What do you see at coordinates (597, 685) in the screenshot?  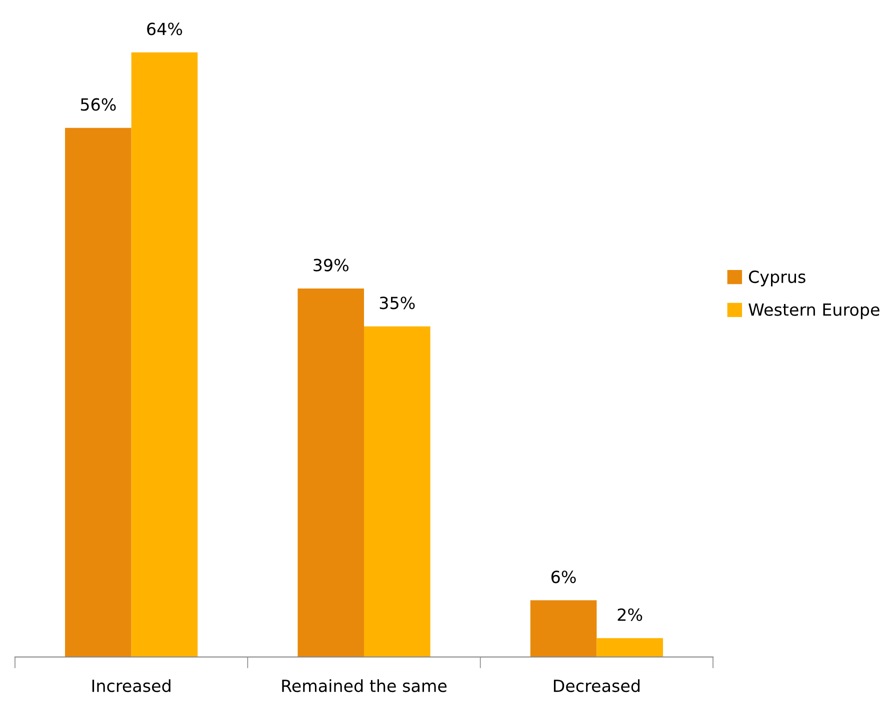 I see `x-tick-label: Decreased` at bounding box center [597, 685].